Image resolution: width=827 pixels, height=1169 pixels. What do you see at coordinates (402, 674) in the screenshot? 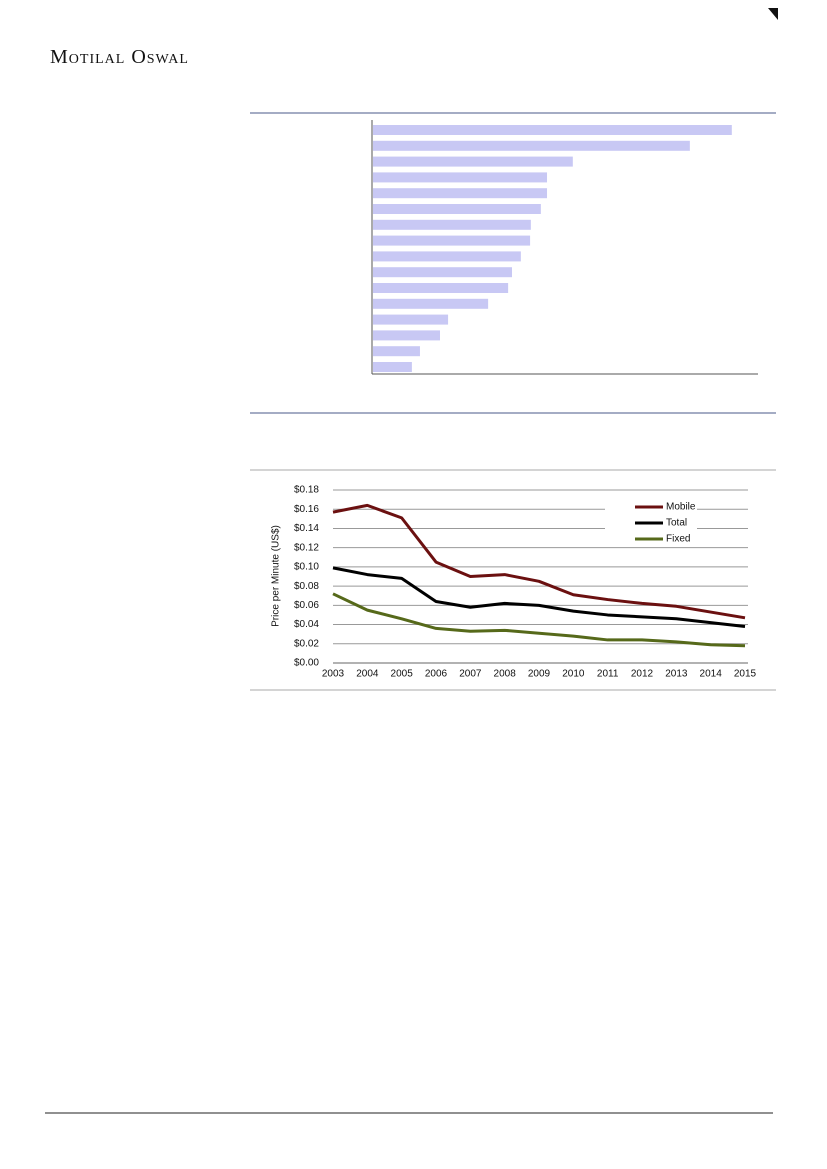
I see `x-tick-label: 2005` at bounding box center [402, 674].